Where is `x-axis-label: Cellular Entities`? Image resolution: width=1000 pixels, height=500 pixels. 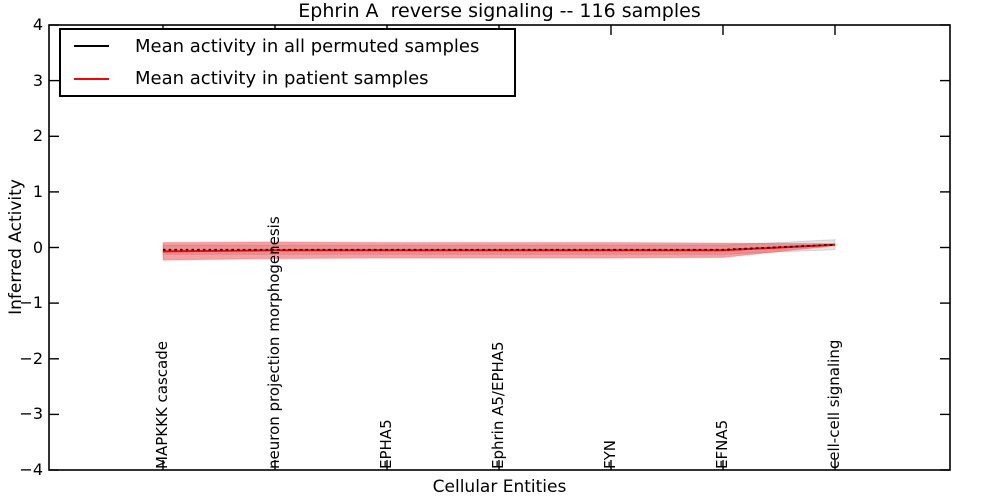 x-axis-label: Cellular Entities is located at coordinates (499, 487).